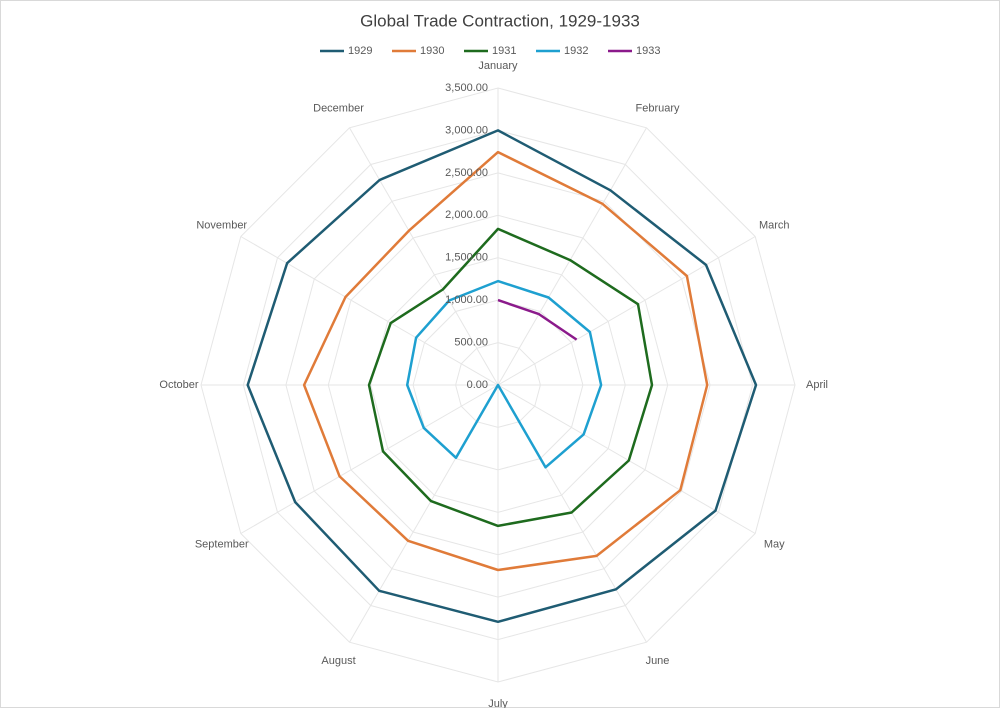 This screenshot has width=1000, height=708. I want to click on category-label: October, so click(178, 385).